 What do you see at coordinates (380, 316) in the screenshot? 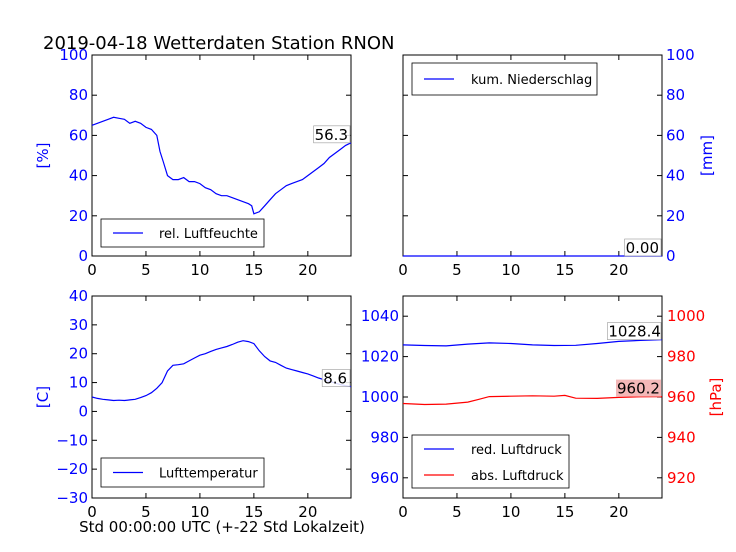
I see `y-tick-label: 1040` at bounding box center [380, 316].